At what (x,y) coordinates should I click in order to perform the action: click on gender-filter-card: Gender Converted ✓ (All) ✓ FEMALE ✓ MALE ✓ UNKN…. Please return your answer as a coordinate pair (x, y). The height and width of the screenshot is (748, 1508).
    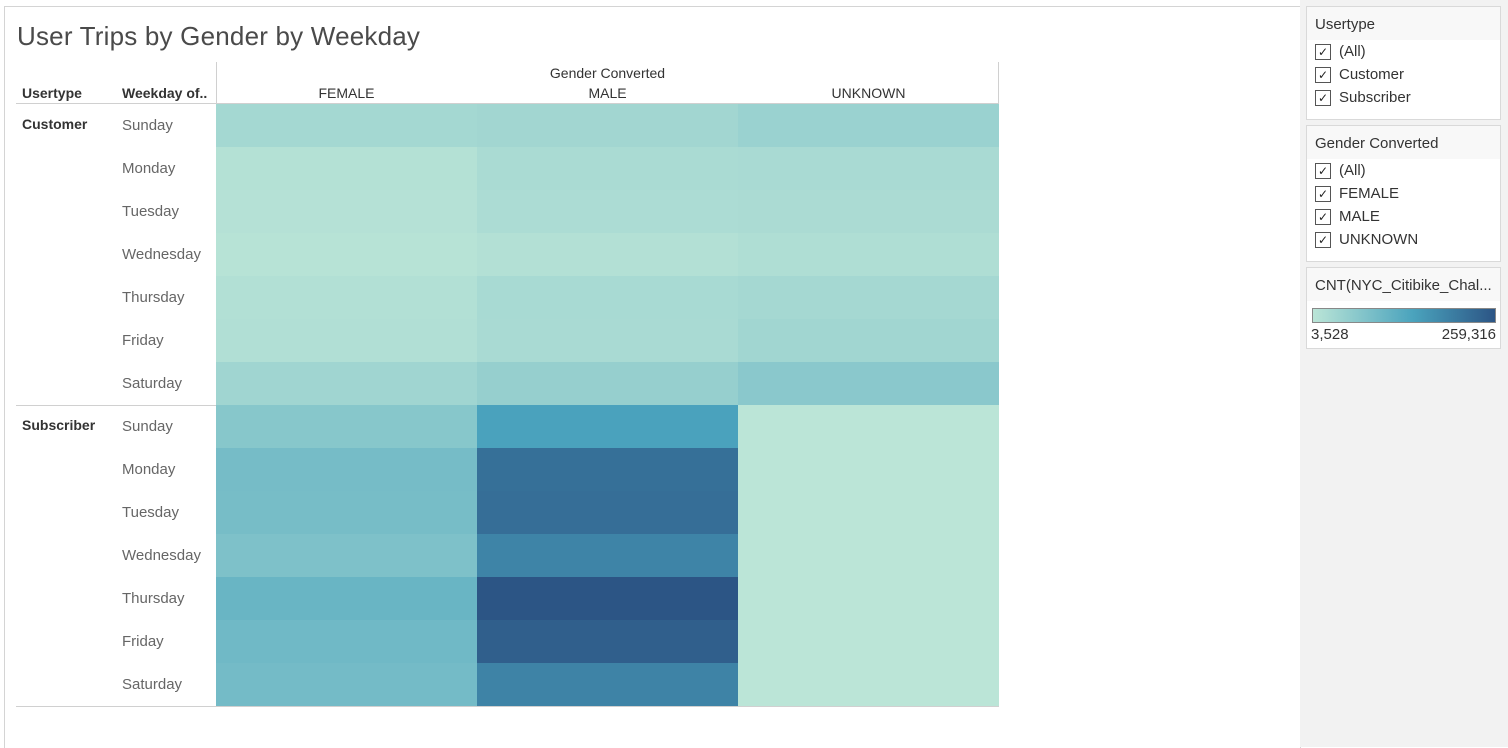
    Looking at the image, I should click on (1403, 193).